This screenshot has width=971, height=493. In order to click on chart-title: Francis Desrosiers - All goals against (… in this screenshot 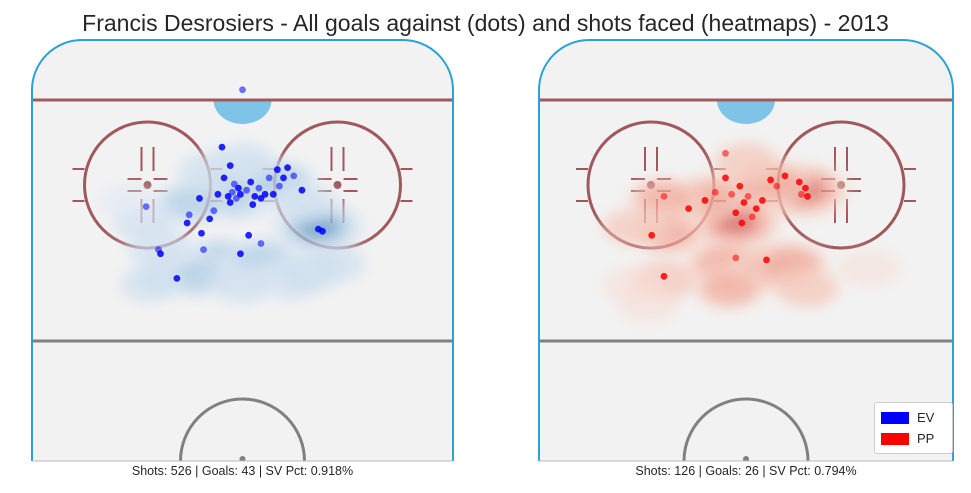, I will do `click(485, 23)`.